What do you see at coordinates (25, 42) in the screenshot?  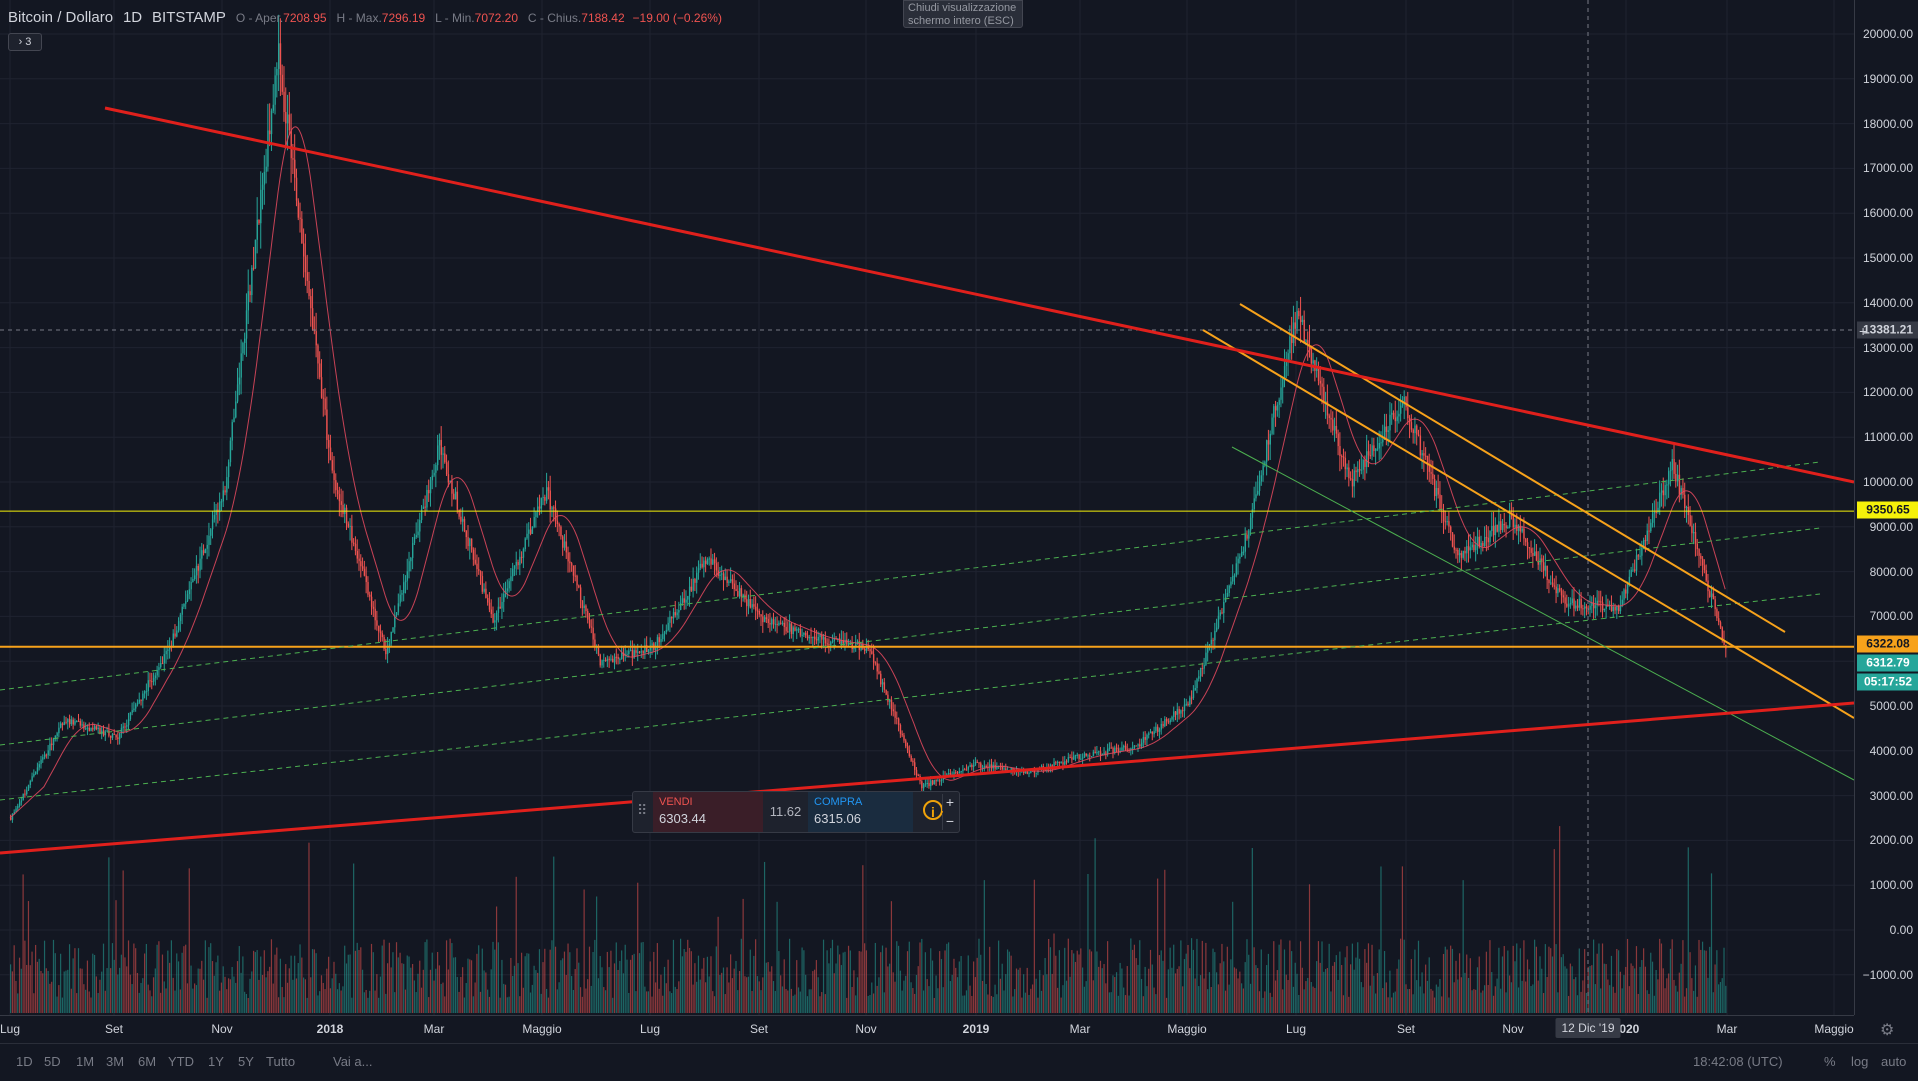 I see `indicators-collapse-button: › 3` at bounding box center [25, 42].